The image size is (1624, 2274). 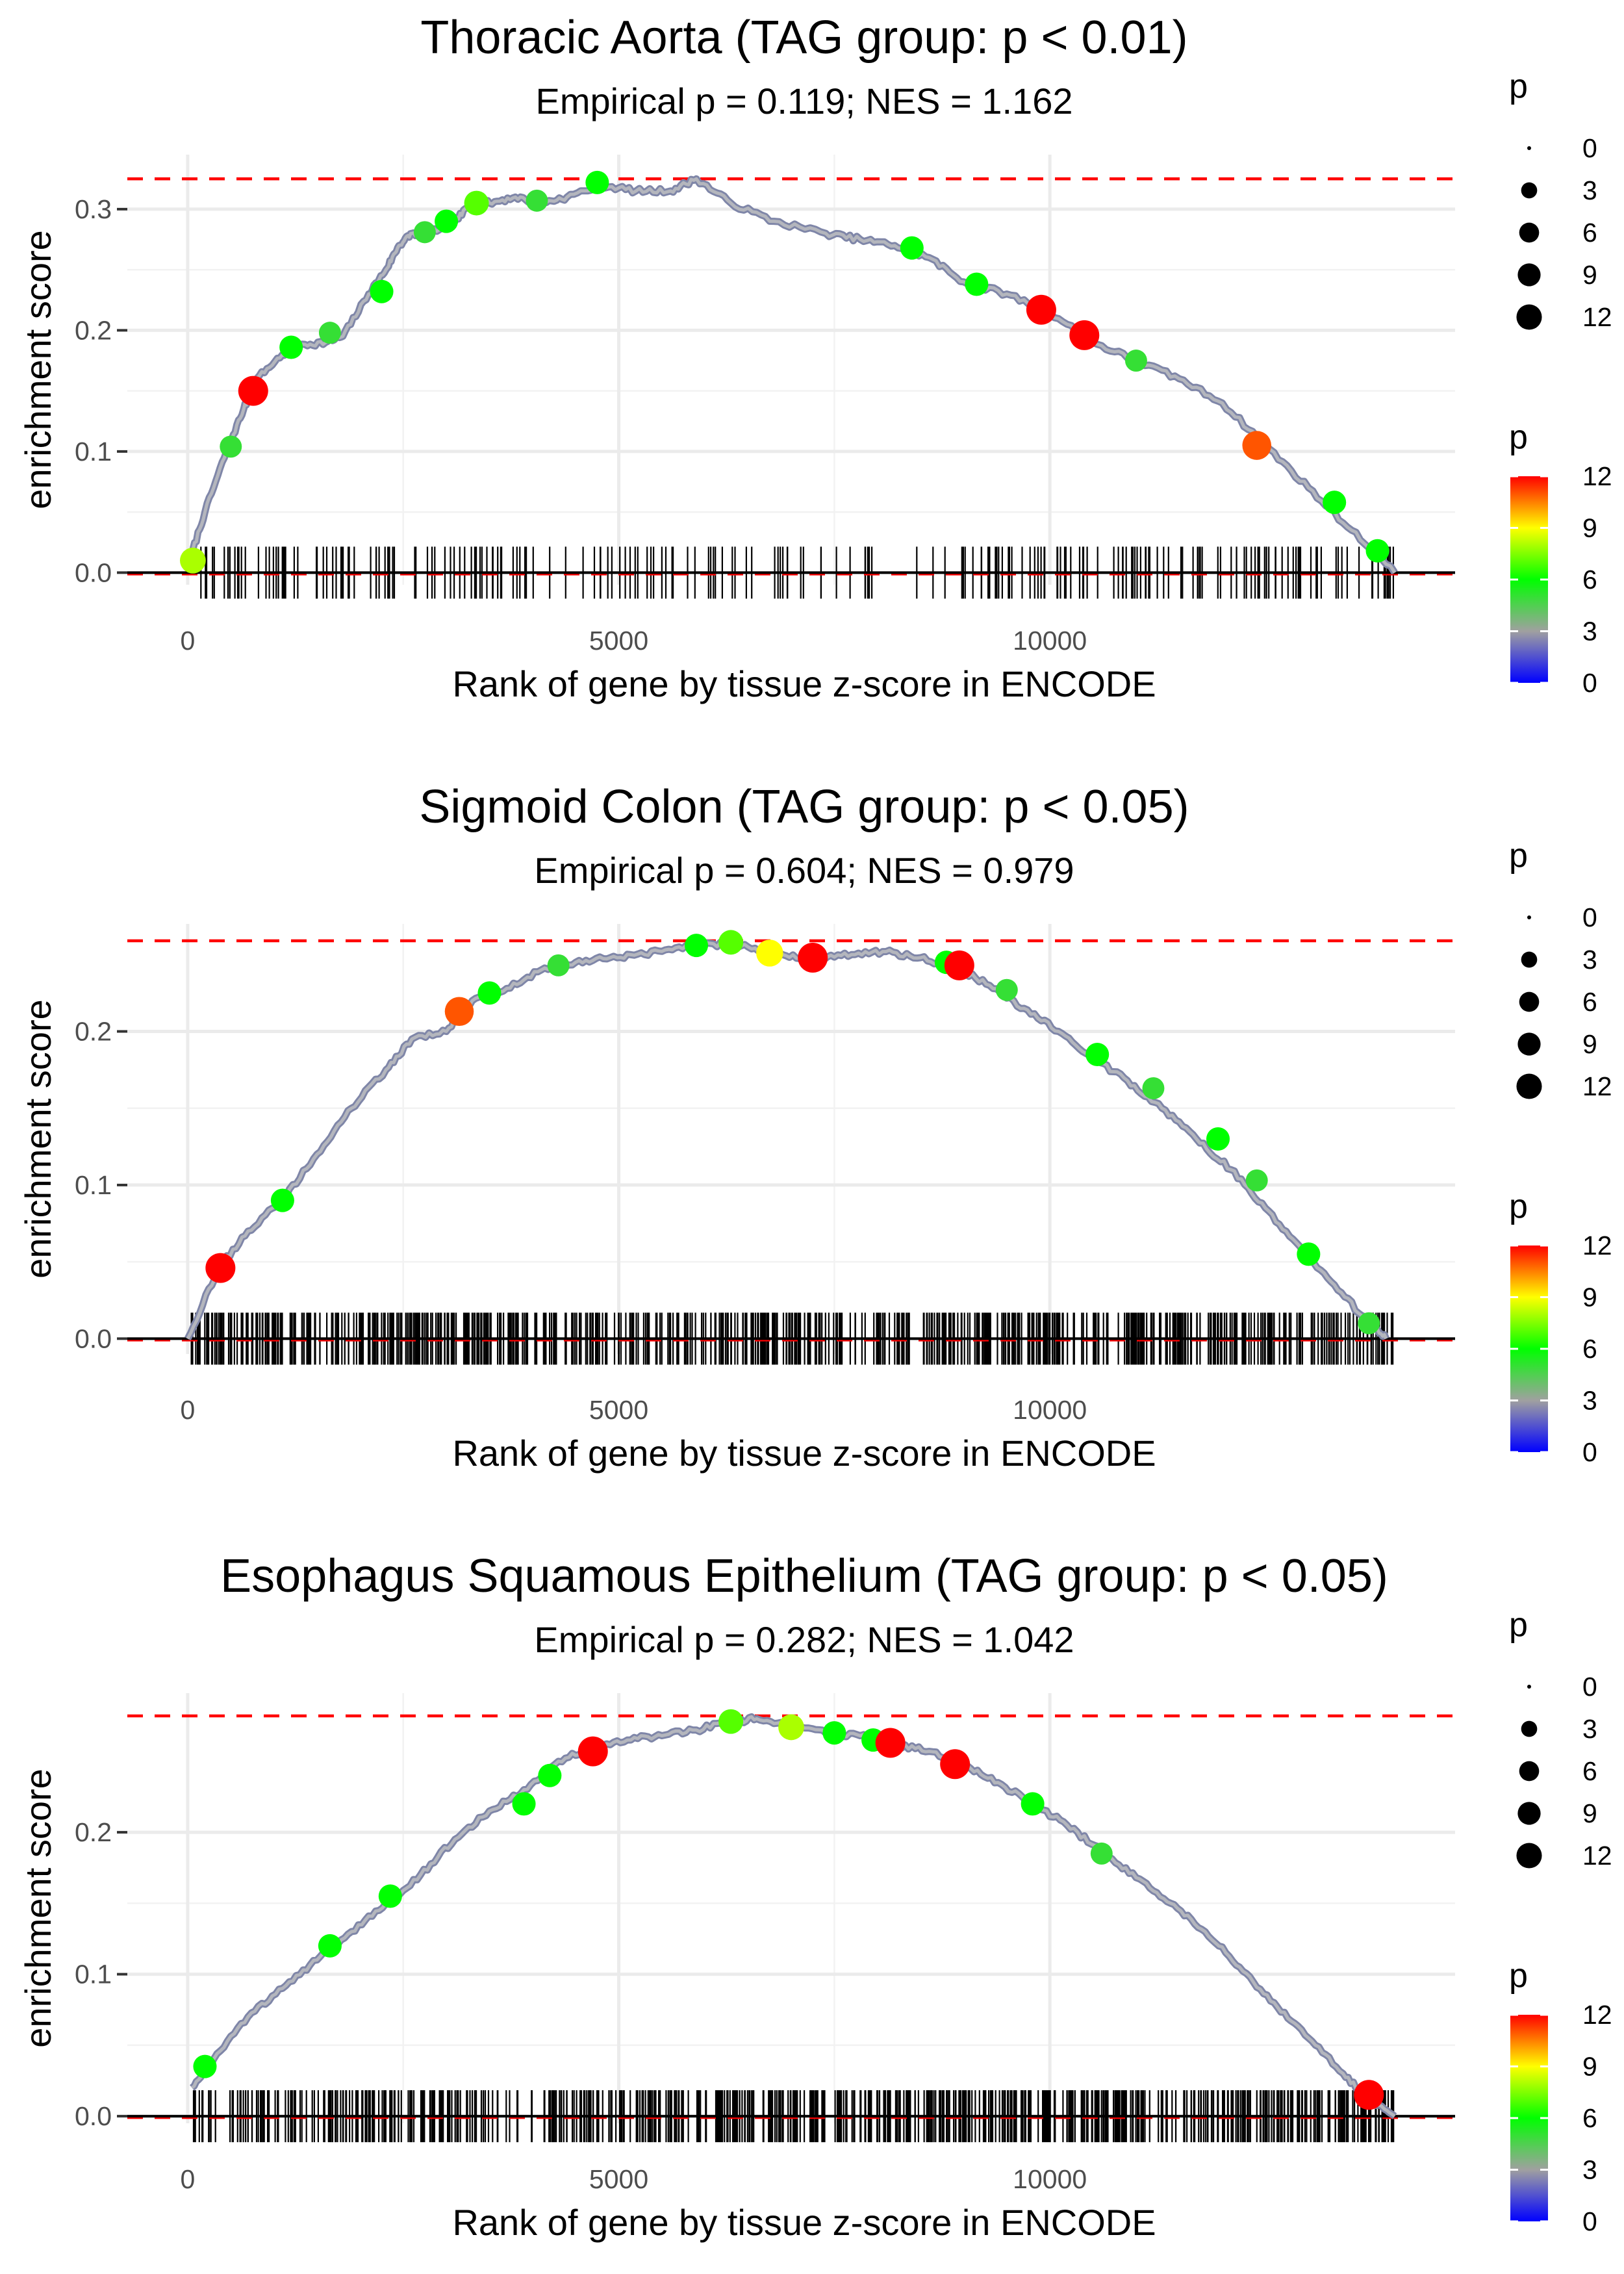 I want to click on chart-subtitle: Empirical p = 0.119; NES = 1.162, so click(x=804, y=101).